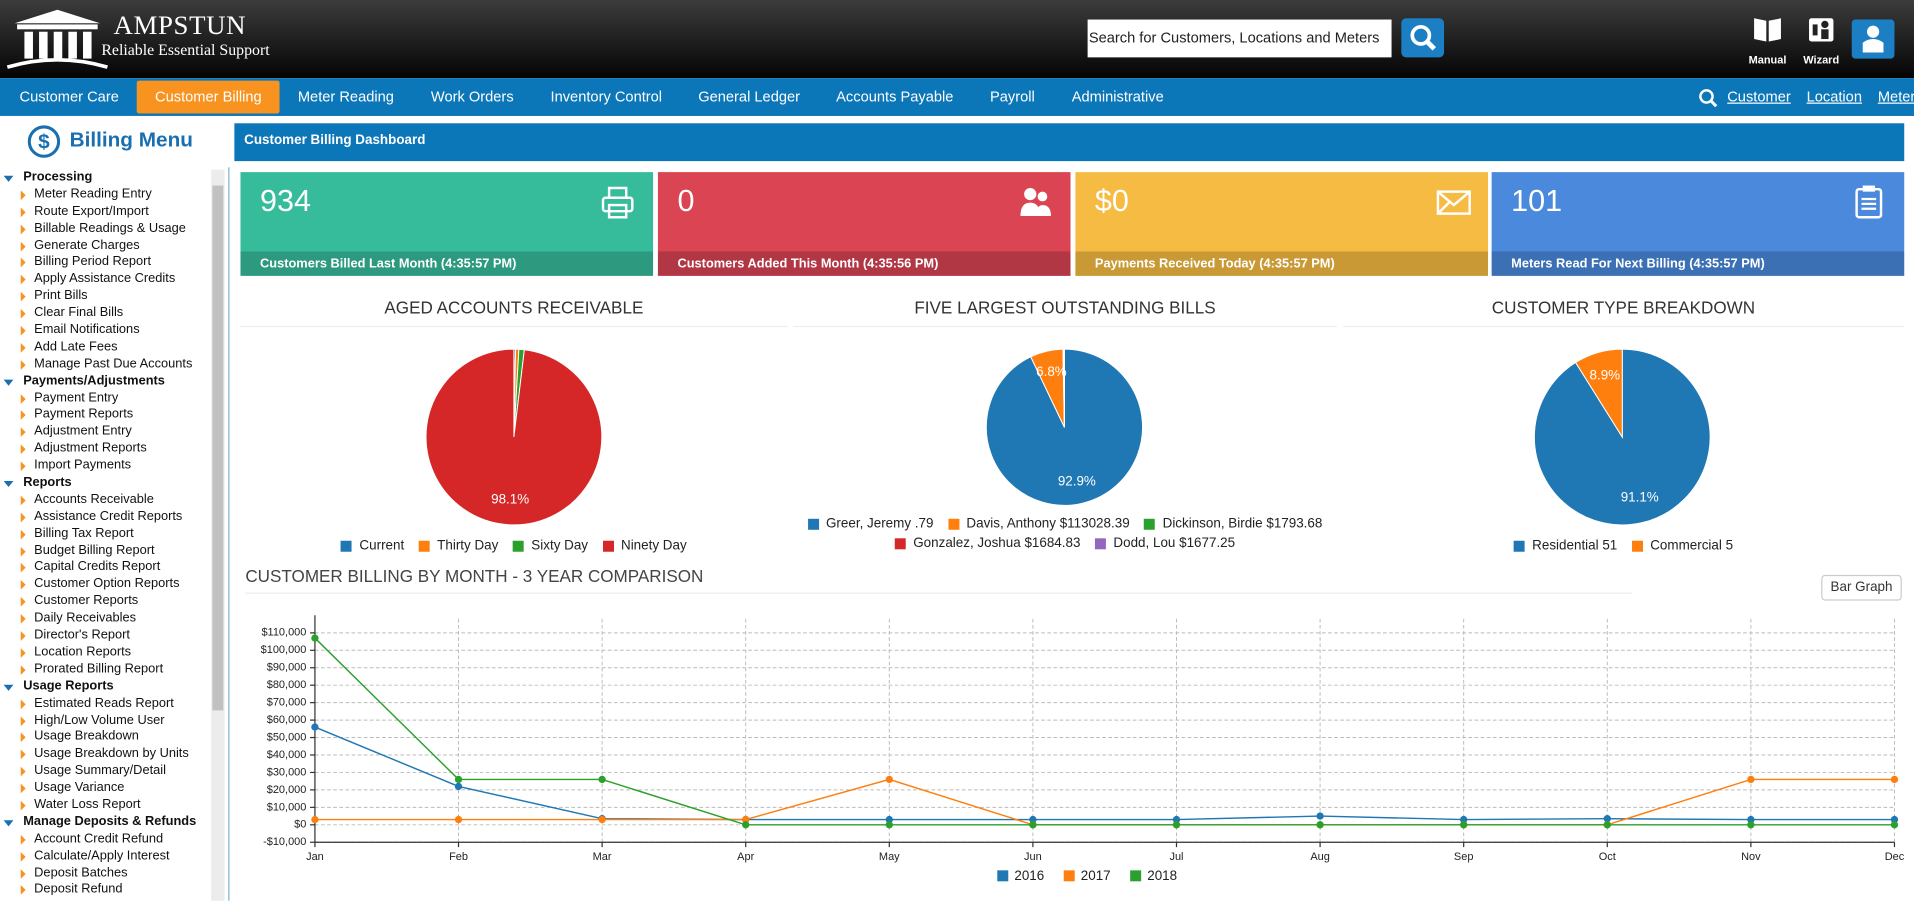 Image resolution: width=1914 pixels, height=901 pixels. I want to click on menu-item: Generate Charges, so click(105, 245).